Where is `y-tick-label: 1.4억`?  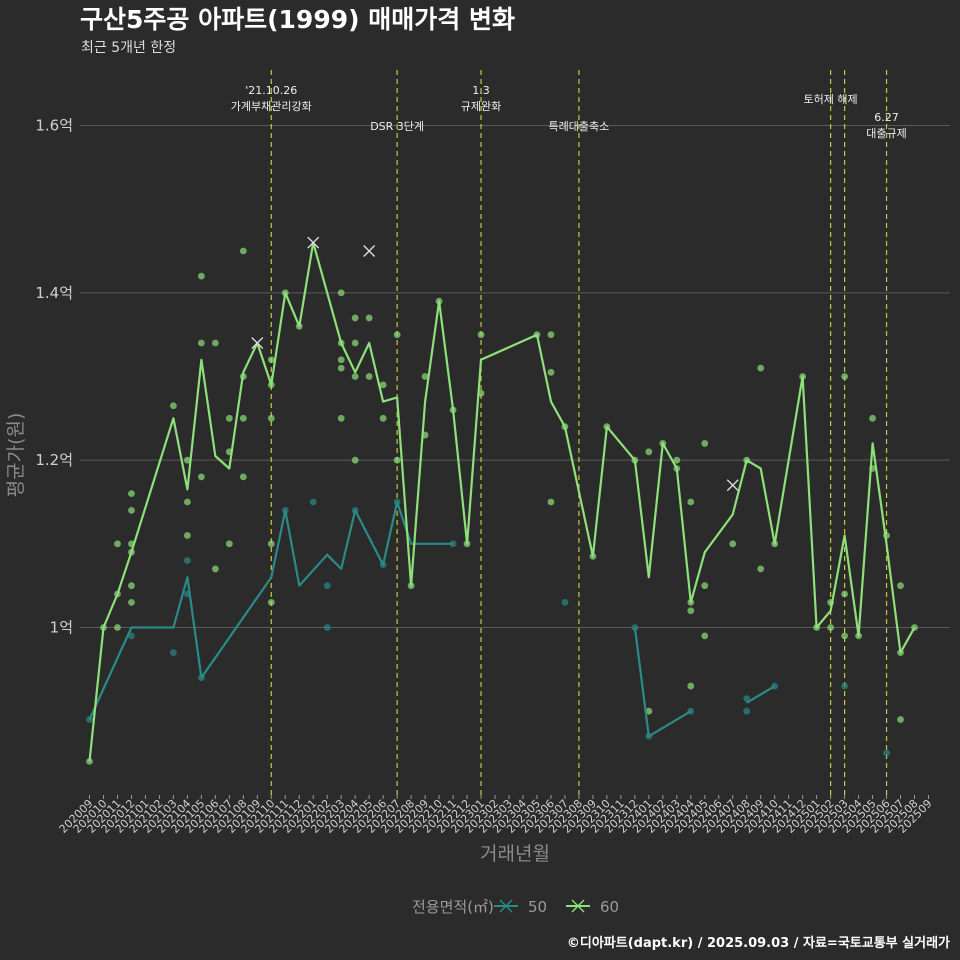 y-tick-label: 1.4억 is located at coordinates (54, 293).